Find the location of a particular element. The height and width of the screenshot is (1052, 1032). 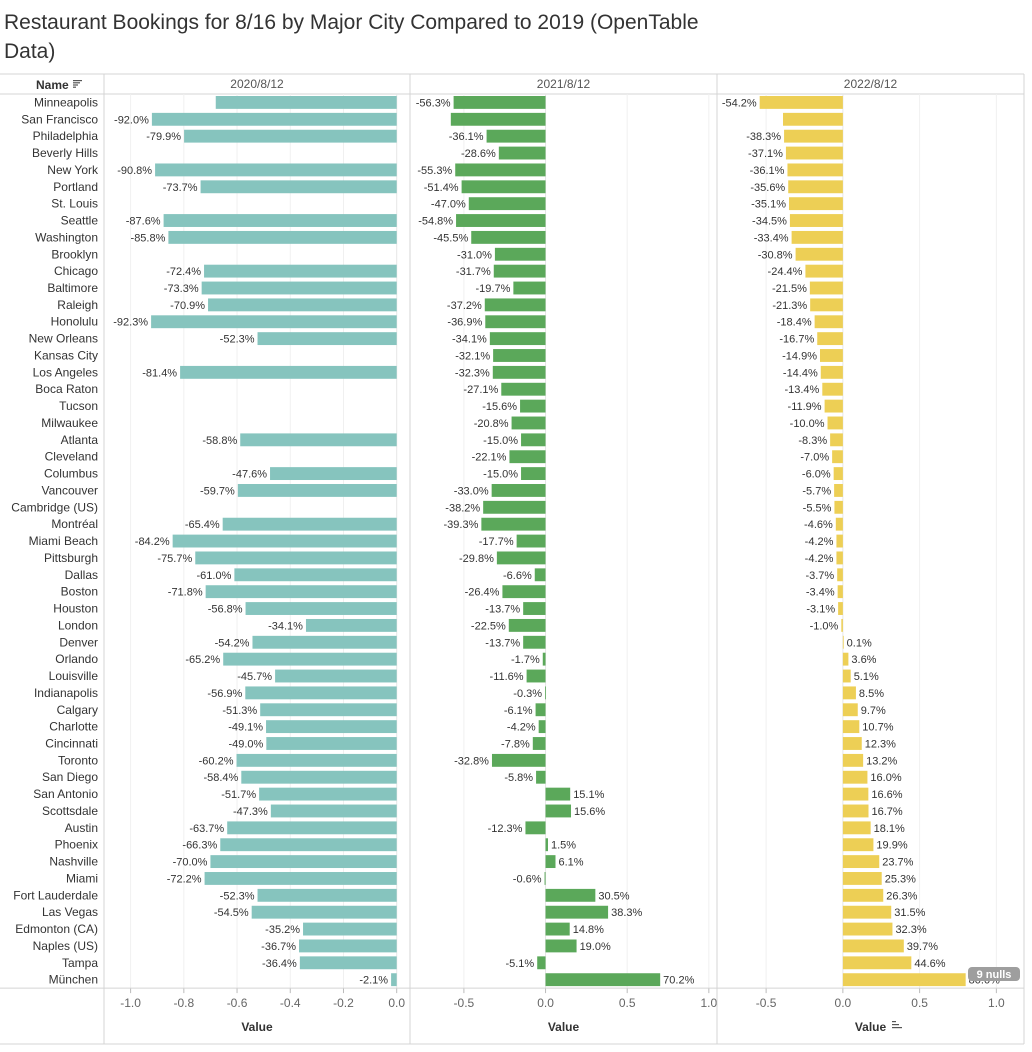

category-label: Edmonton (CA) is located at coordinates (56, 929).